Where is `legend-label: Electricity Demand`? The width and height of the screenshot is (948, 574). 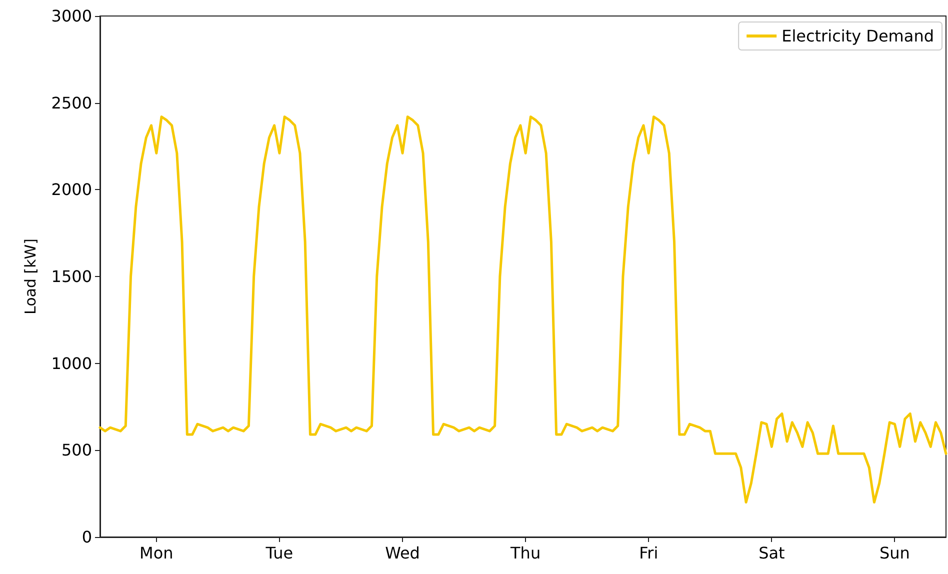 legend-label: Electricity Demand is located at coordinates (858, 36).